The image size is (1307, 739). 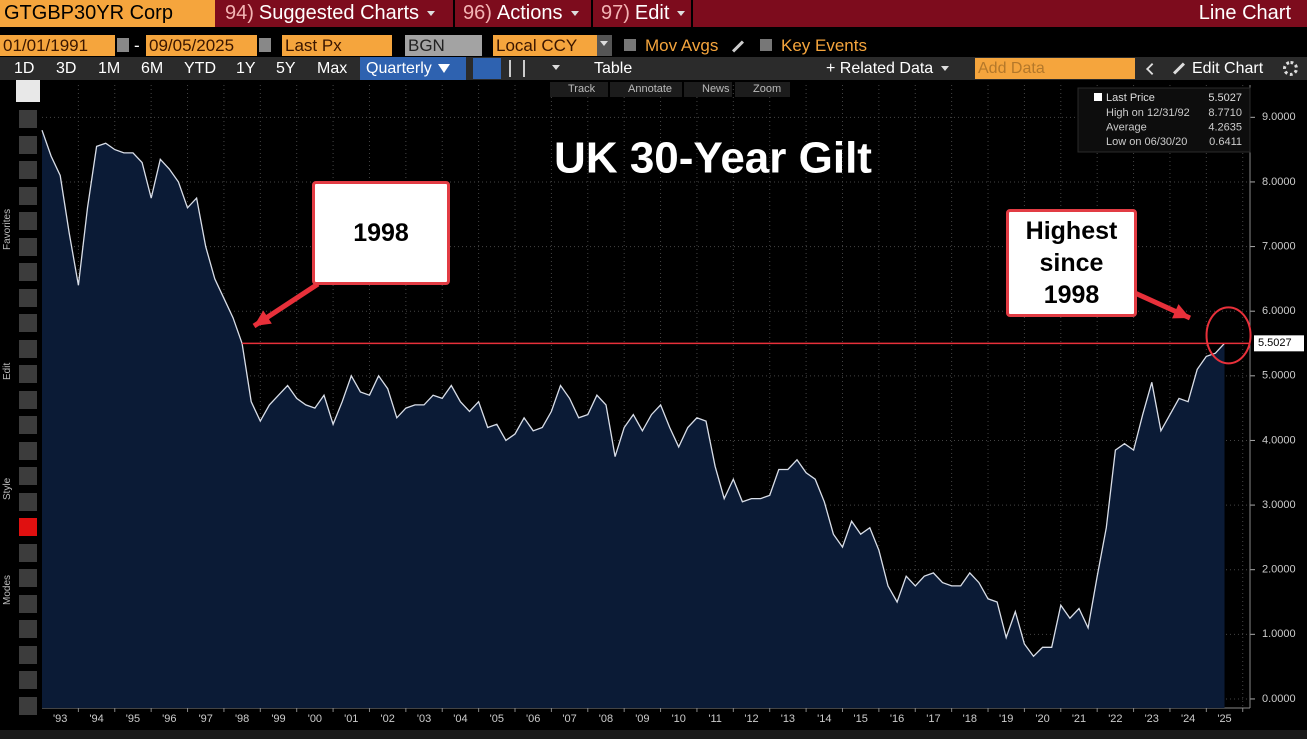 What do you see at coordinates (646, 89) in the screenshot?
I see `chart-tool: Annotate` at bounding box center [646, 89].